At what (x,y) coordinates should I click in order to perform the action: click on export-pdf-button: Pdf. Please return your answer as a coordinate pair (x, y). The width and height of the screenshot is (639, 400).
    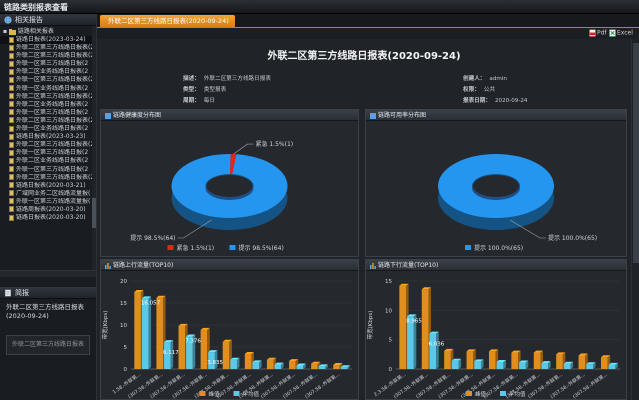
    Looking at the image, I should click on (598, 33).